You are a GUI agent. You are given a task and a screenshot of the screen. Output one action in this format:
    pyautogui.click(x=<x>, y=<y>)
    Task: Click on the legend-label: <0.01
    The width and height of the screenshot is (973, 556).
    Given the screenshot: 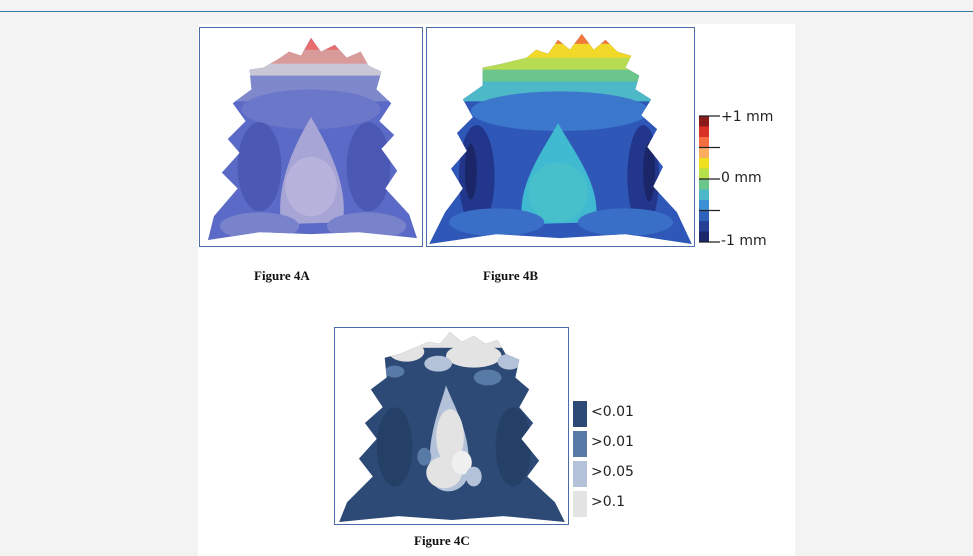 What is the action you would take?
    pyautogui.click(x=612, y=412)
    